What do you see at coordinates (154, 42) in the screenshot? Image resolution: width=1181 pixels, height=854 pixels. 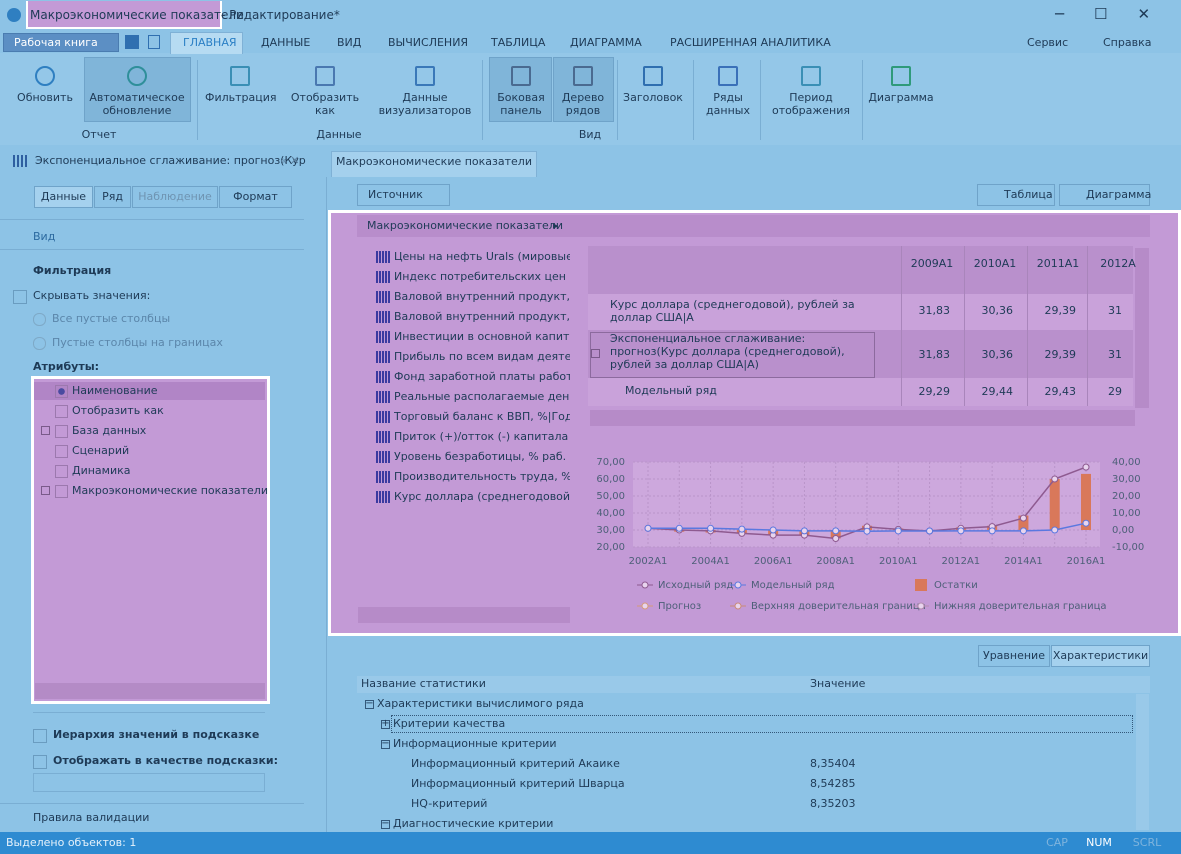 I see `preview-icon` at bounding box center [154, 42].